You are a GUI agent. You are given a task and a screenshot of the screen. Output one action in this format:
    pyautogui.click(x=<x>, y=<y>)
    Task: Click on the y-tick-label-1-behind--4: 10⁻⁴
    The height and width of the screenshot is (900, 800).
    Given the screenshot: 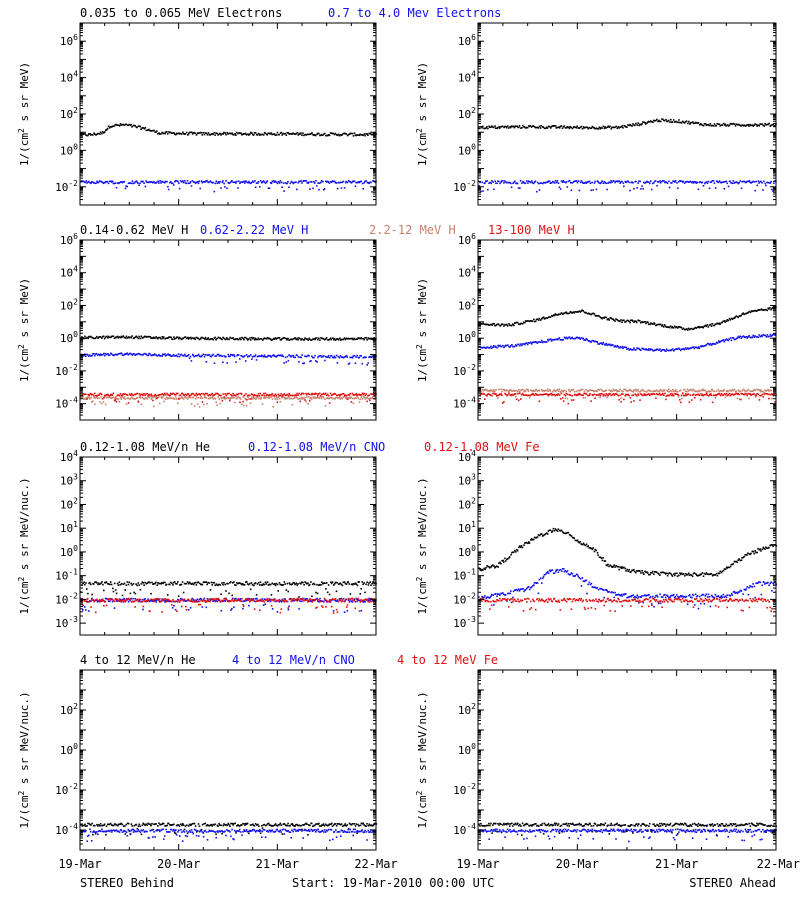 What is the action you would take?
    pyautogui.click(x=66, y=403)
    